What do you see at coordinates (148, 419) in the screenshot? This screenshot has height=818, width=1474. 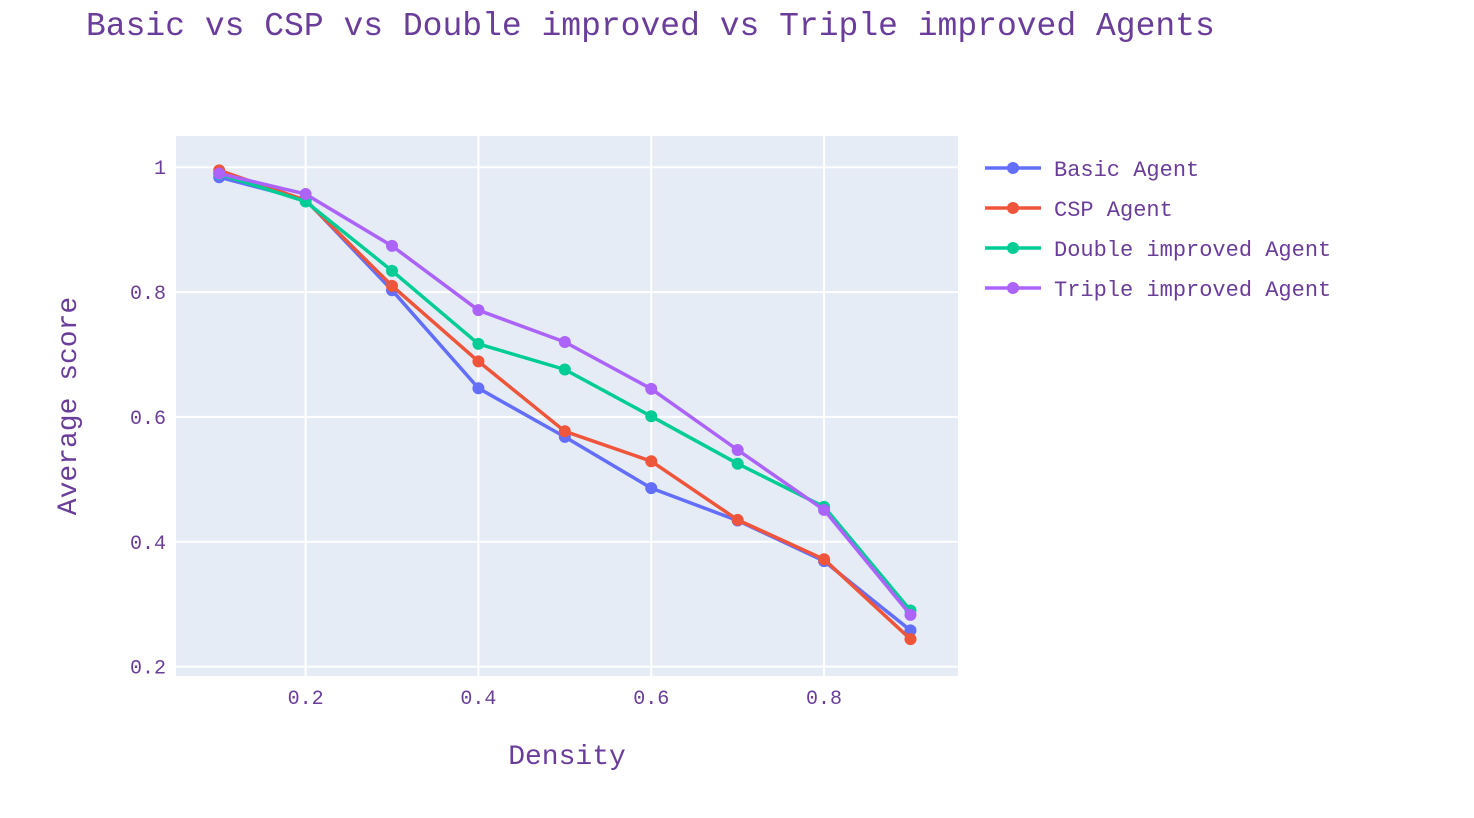 I see `y-tick-label: 0.6` at bounding box center [148, 419].